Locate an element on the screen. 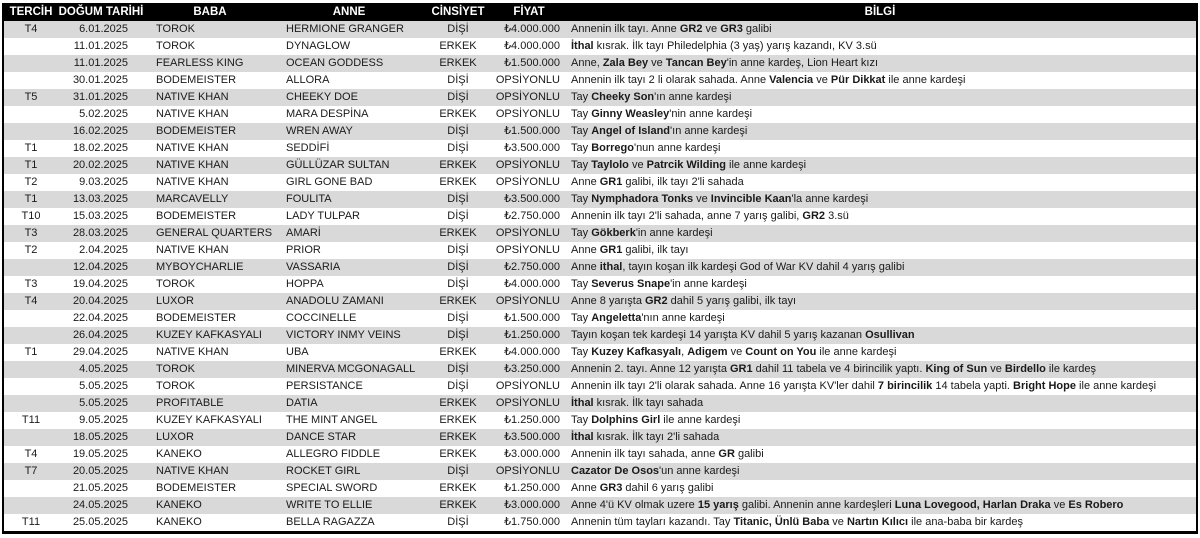 The height and width of the screenshot is (538, 1200). cell-tercih: T11 is located at coordinates (31, 420).